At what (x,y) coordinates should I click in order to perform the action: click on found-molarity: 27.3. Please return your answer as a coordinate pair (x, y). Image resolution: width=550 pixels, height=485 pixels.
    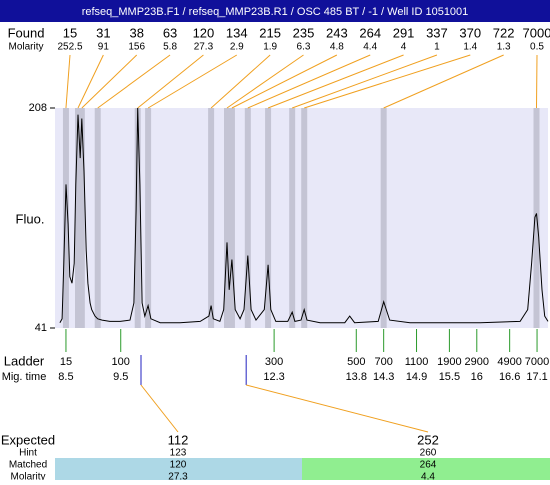
    Looking at the image, I should click on (204, 47).